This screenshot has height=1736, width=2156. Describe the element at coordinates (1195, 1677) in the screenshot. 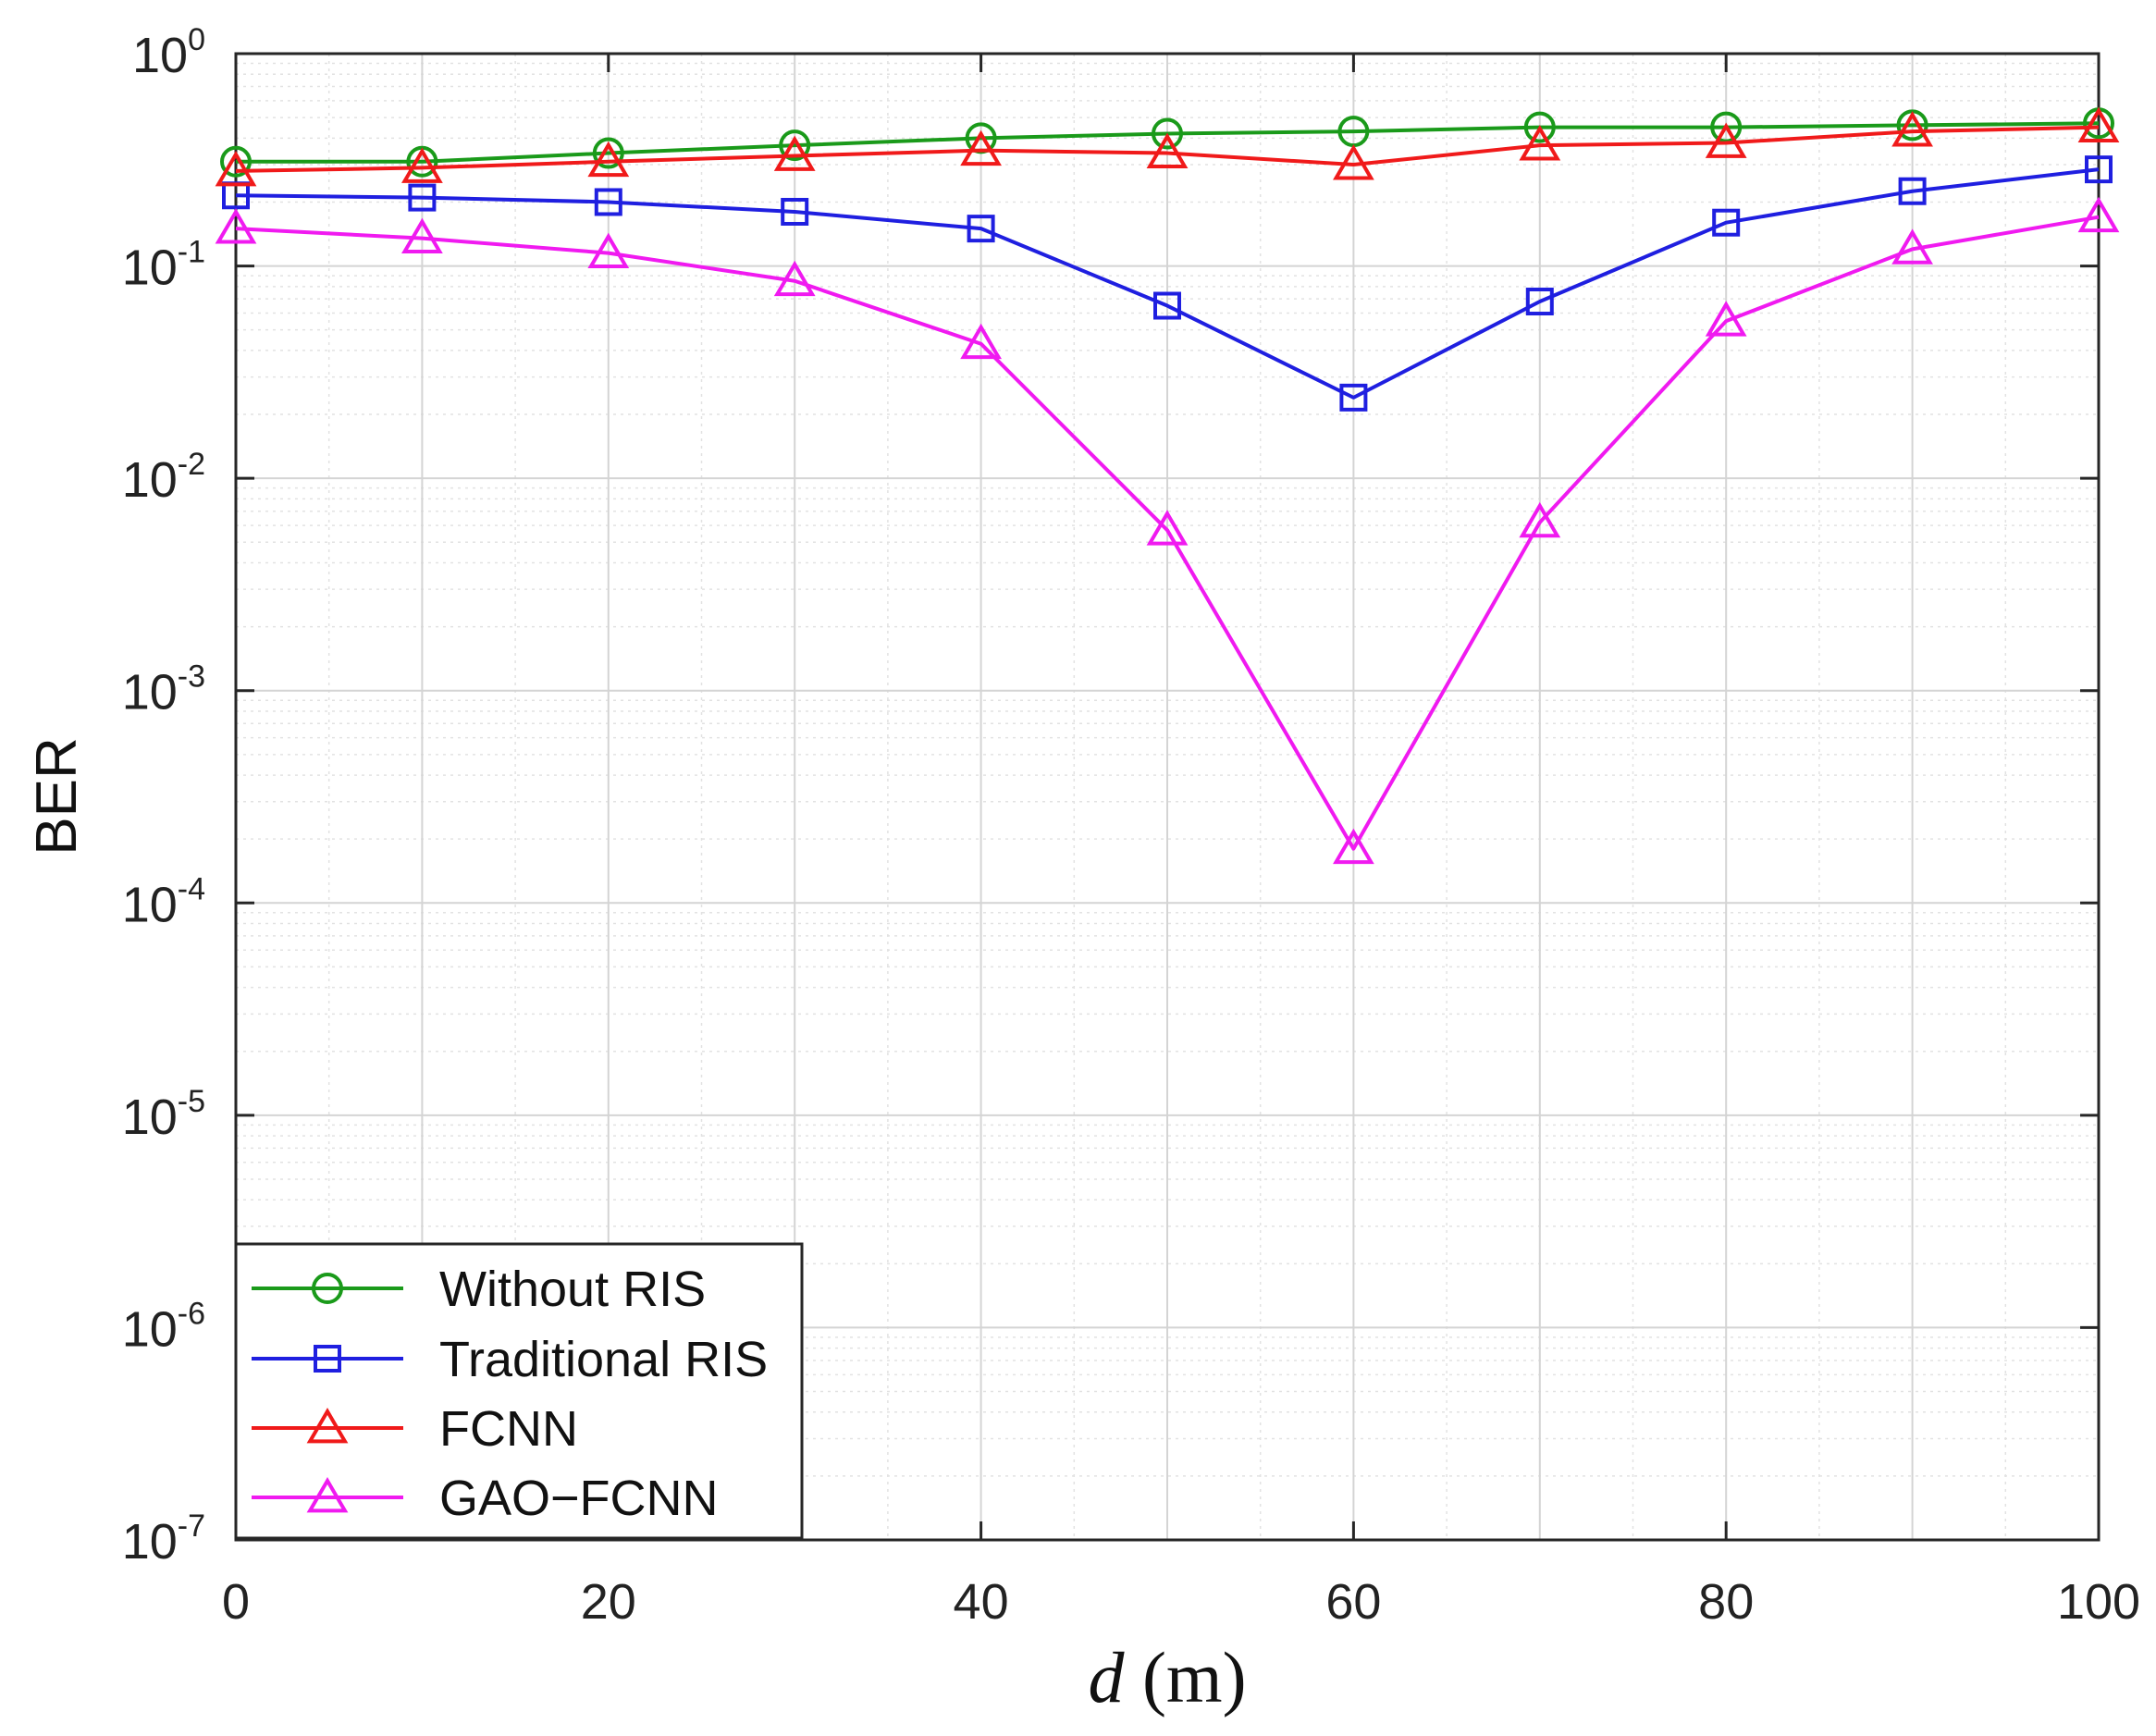

I see `x-axis-unit: (m)` at that location.